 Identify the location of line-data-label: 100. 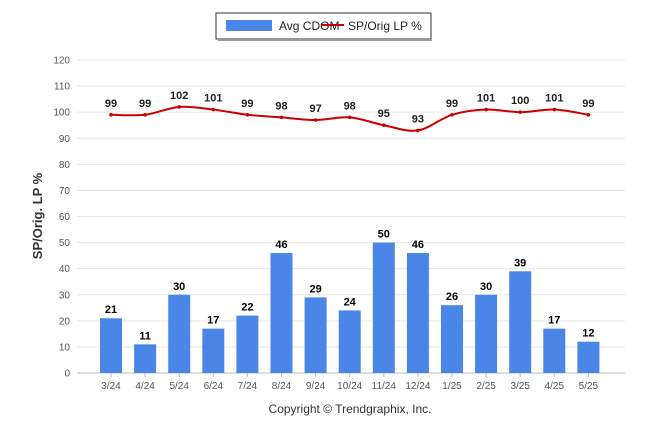
(520, 101).